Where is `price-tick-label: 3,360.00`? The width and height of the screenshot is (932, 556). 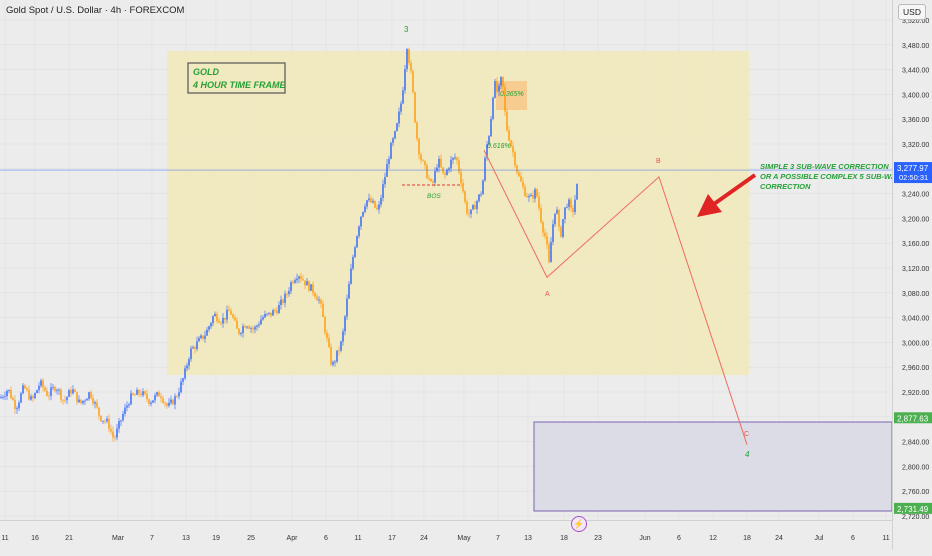
price-tick-label: 3,360.00 is located at coordinates (915, 120).